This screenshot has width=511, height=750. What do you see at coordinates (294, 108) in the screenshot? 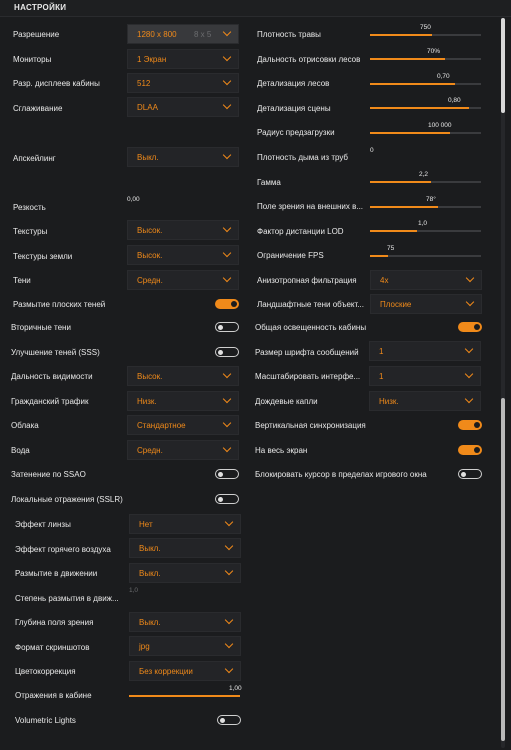
I see `scene-detail-label: Детализация сцены` at bounding box center [294, 108].